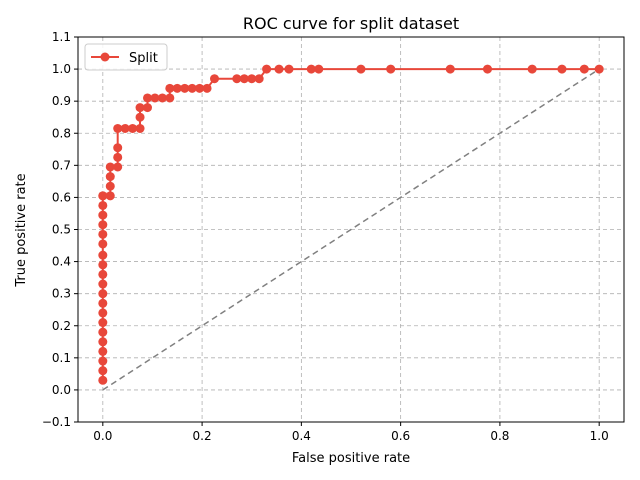 Image resolution: width=640 pixels, height=480 pixels. I want to click on legend-box, so click(126, 57).